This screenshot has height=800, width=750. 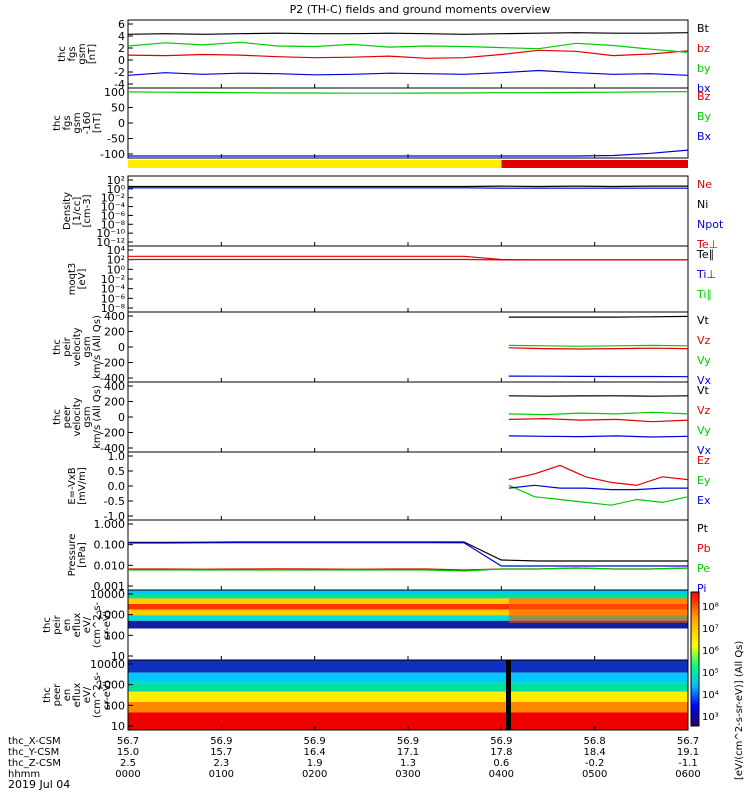 I want to click on colorbar-tick: 10⁸, so click(x=710, y=607).